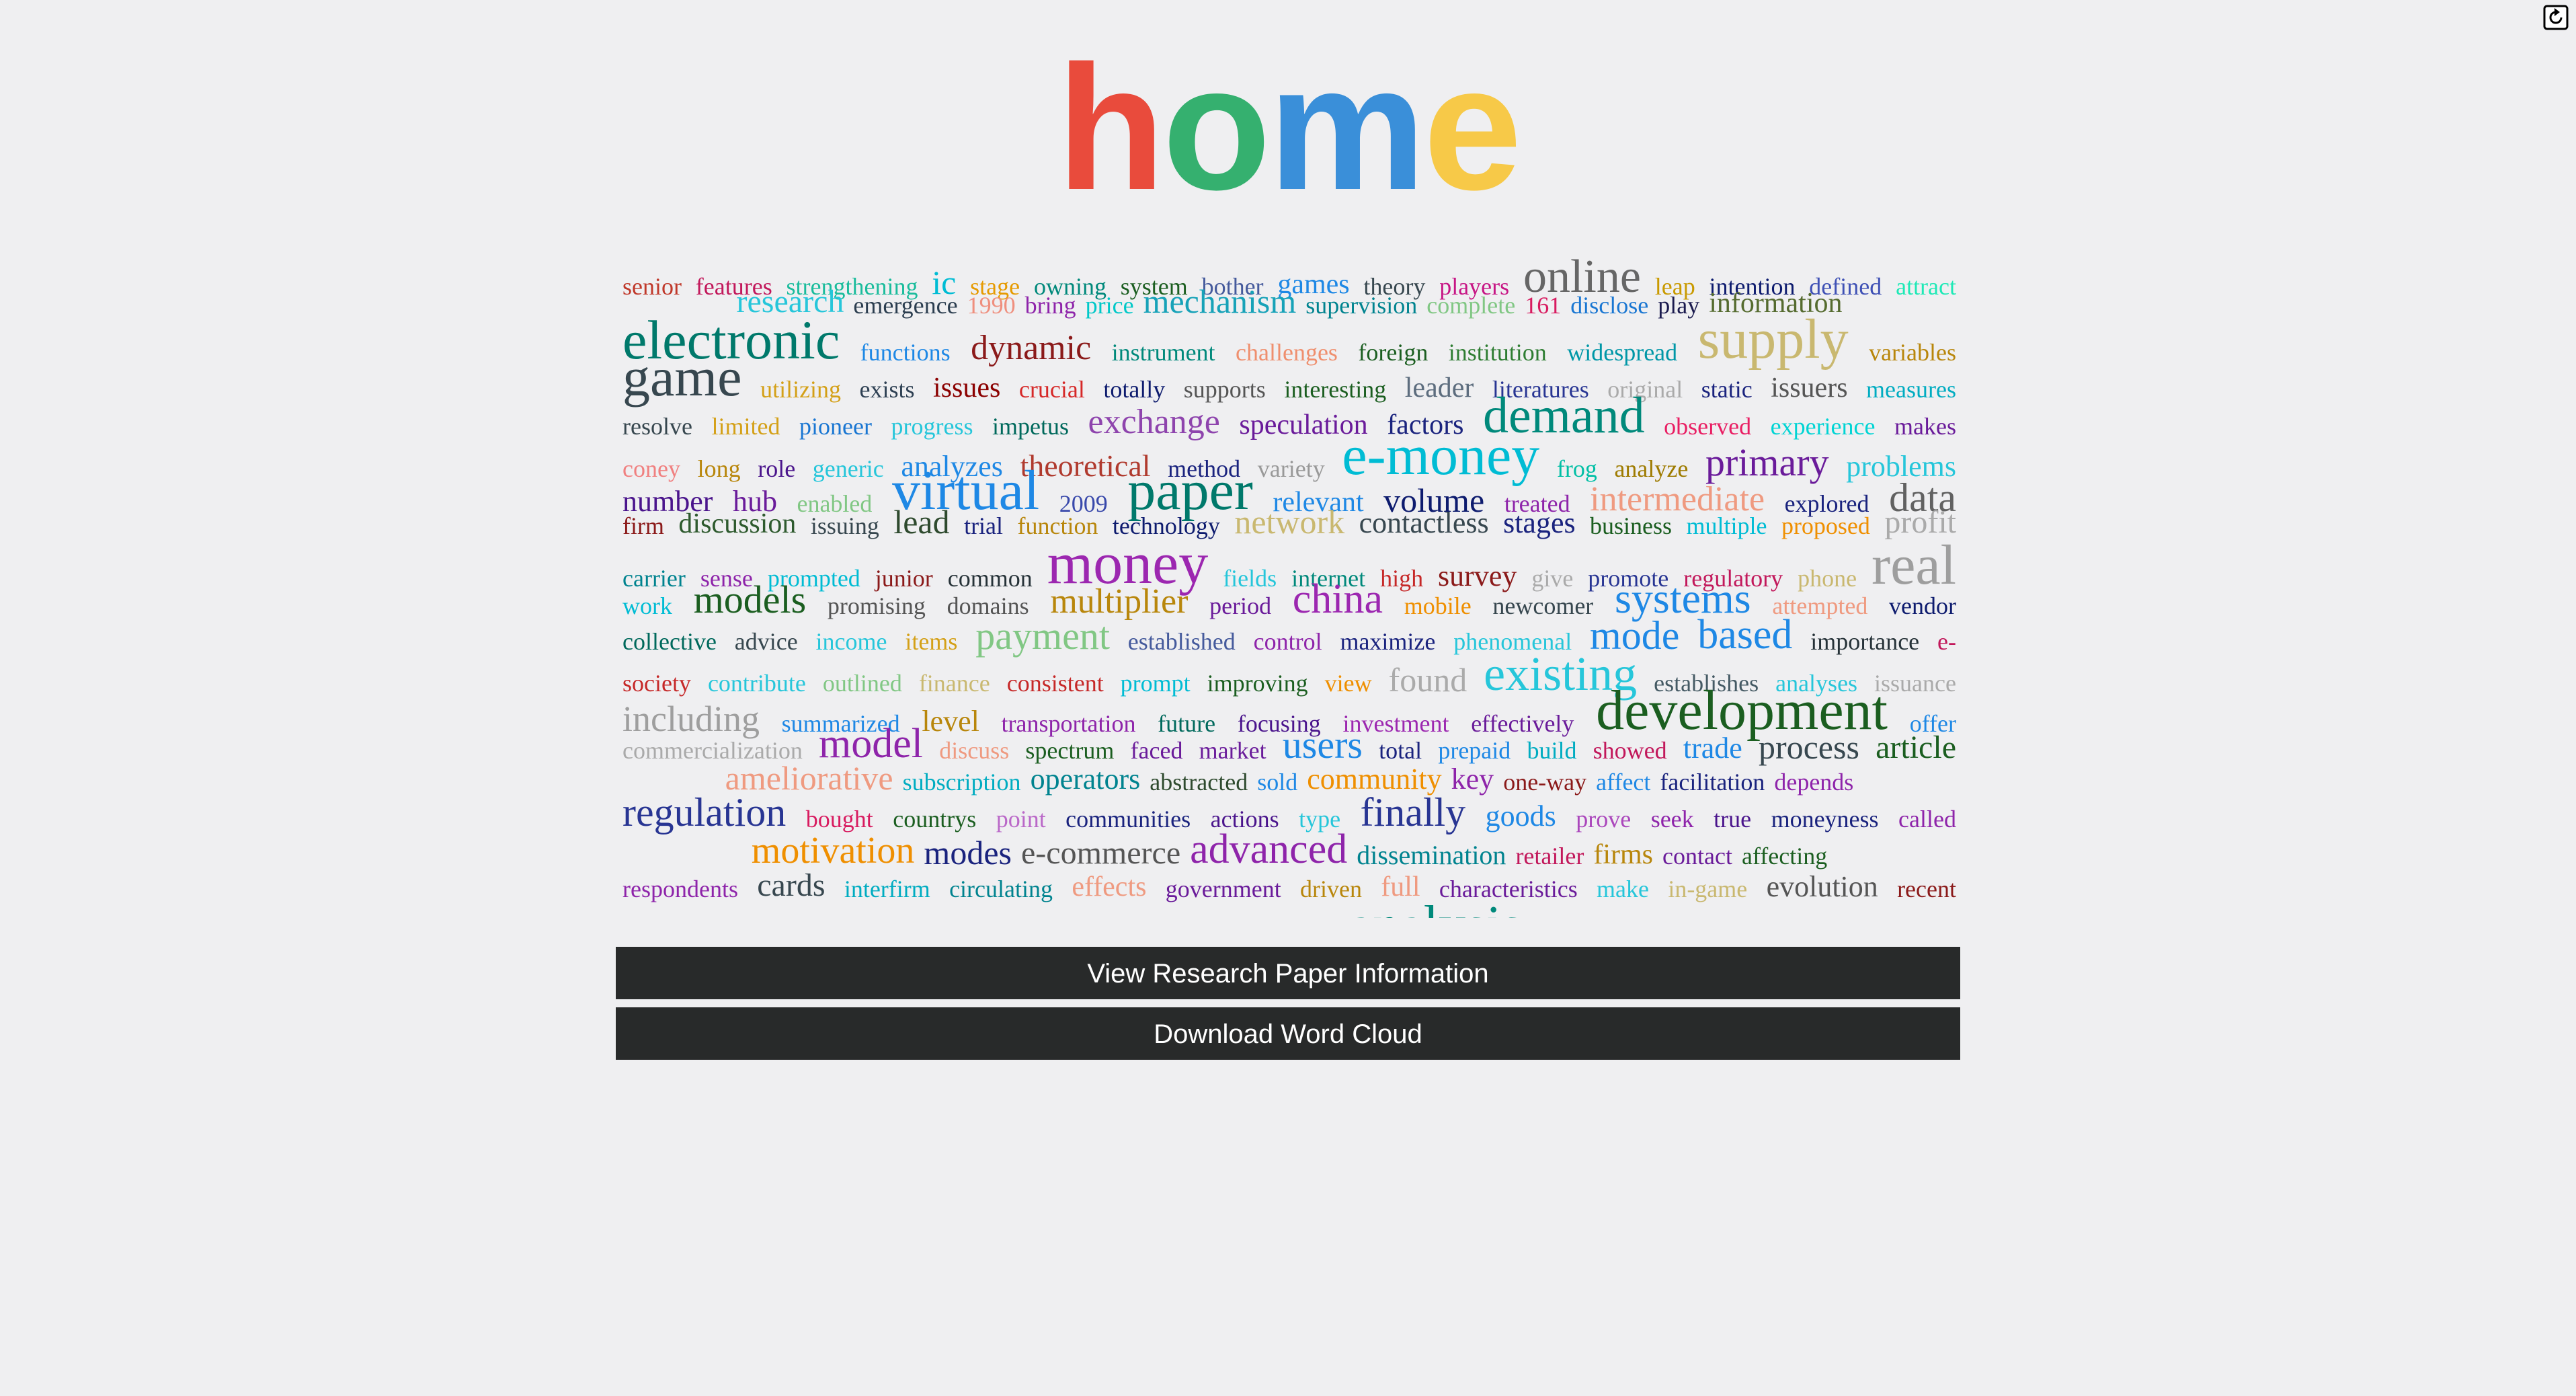 The height and width of the screenshot is (1396, 2576). Describe the element at coordinates (871, 744) in the screenshot. I see `cloud-word: model` at that location.